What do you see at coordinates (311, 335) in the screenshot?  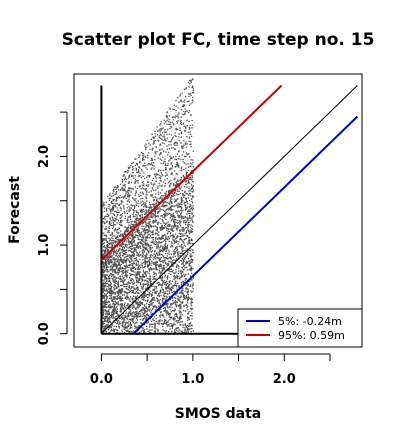 I see `legend-label: 95%: 0.59m` at bounding box center [311, 335].